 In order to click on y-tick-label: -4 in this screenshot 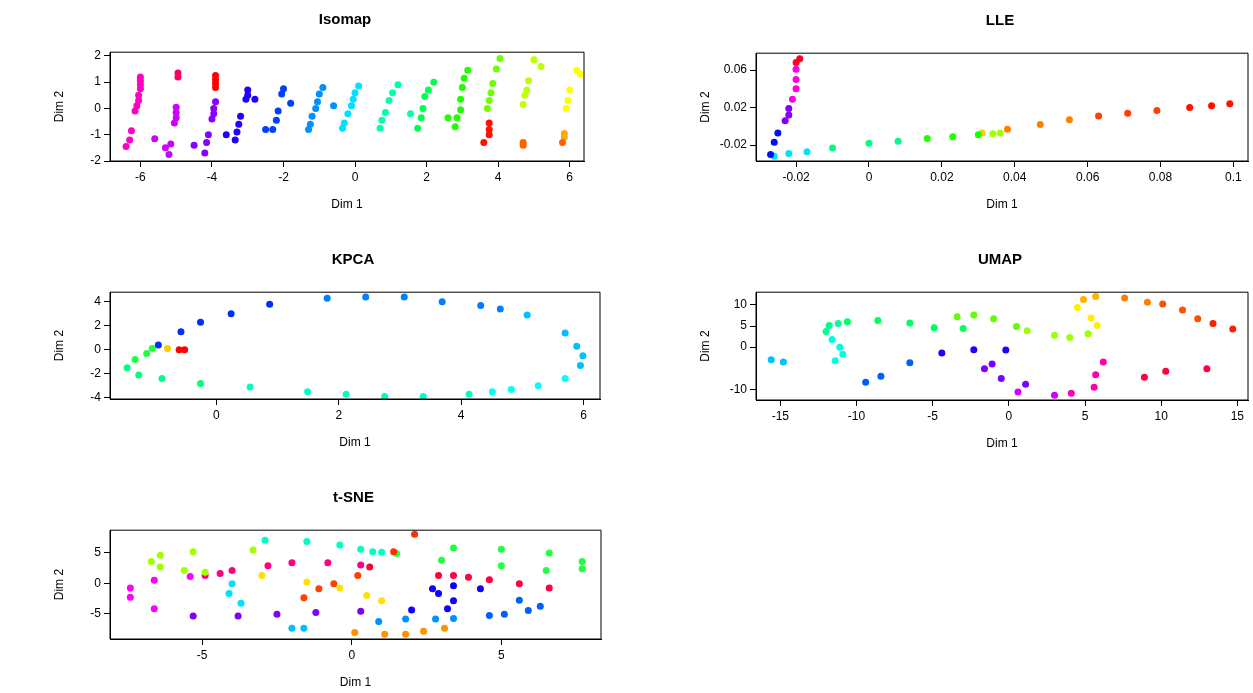, I will do `click(96, 397)`.